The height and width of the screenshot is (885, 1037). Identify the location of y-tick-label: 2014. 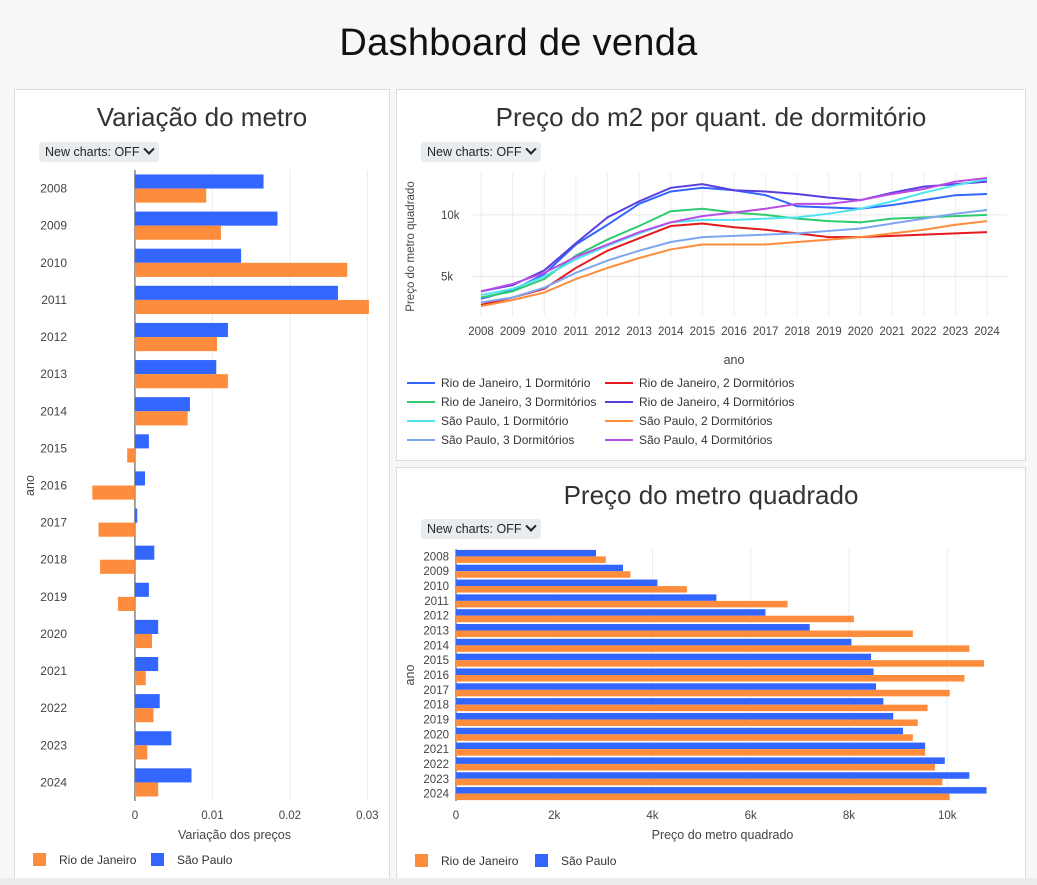
(53, 411).